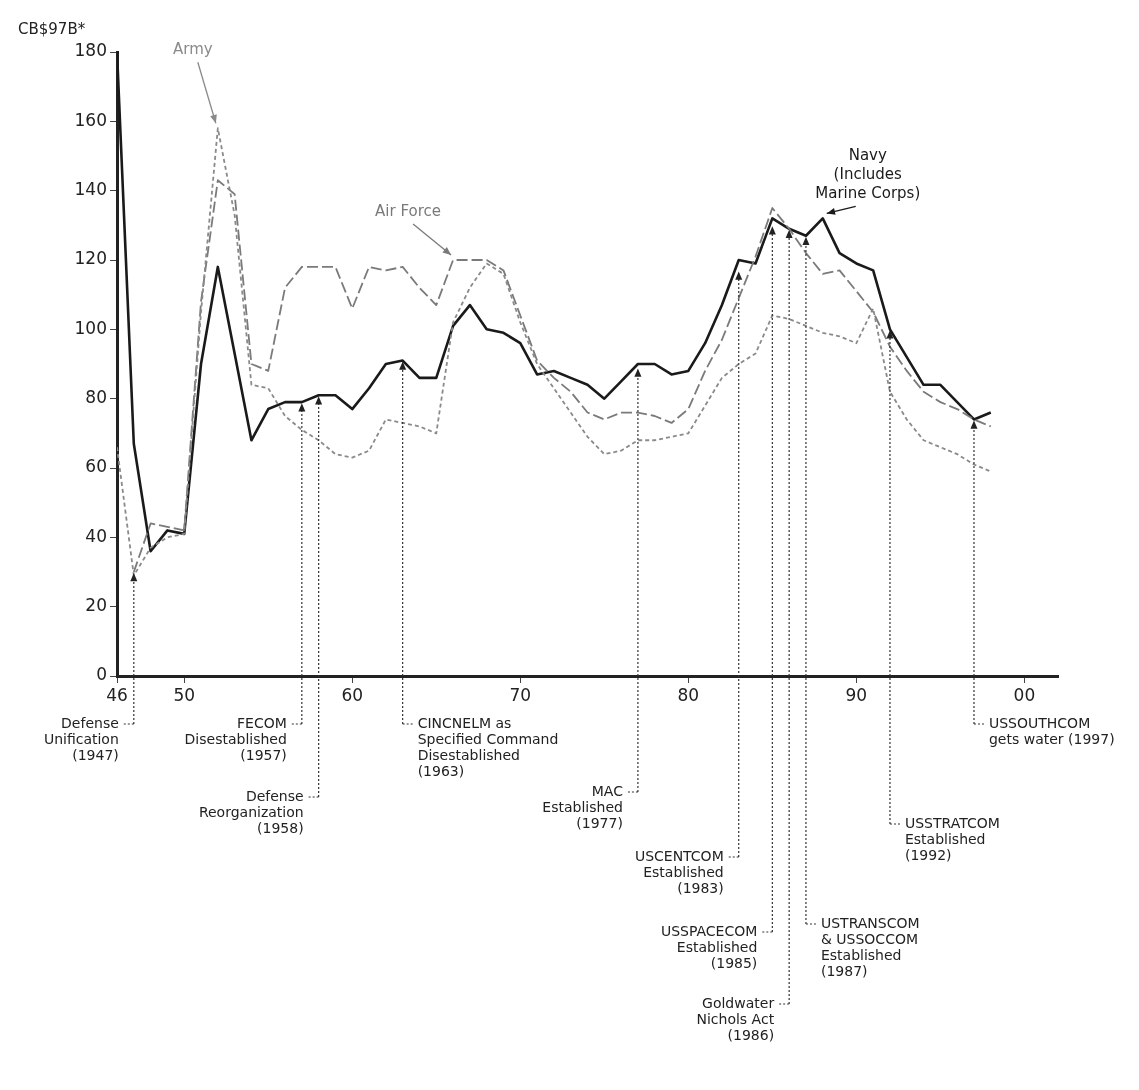  Describe the element at coordinates (709, 947) in the screenshot. I see `annotation: USSPACECOM Established (1985)` at that location.